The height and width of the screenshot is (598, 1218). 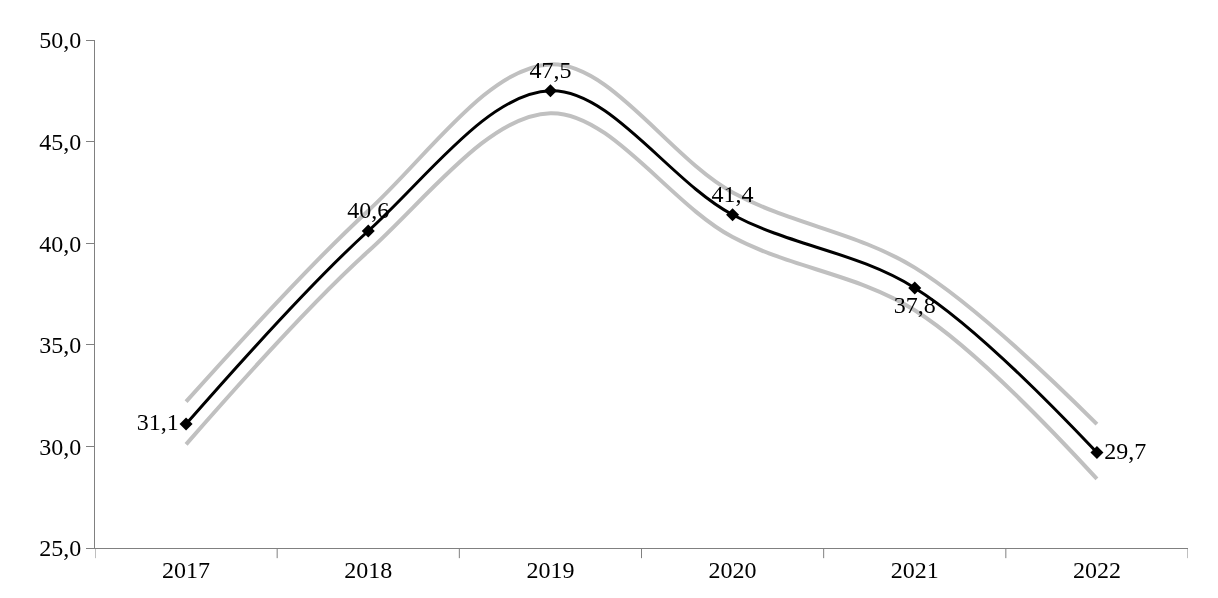 What do you see at coordinates (732, 193) in the screenshot?
I see `data-label: 41,4` at bounding box center [732, 193].